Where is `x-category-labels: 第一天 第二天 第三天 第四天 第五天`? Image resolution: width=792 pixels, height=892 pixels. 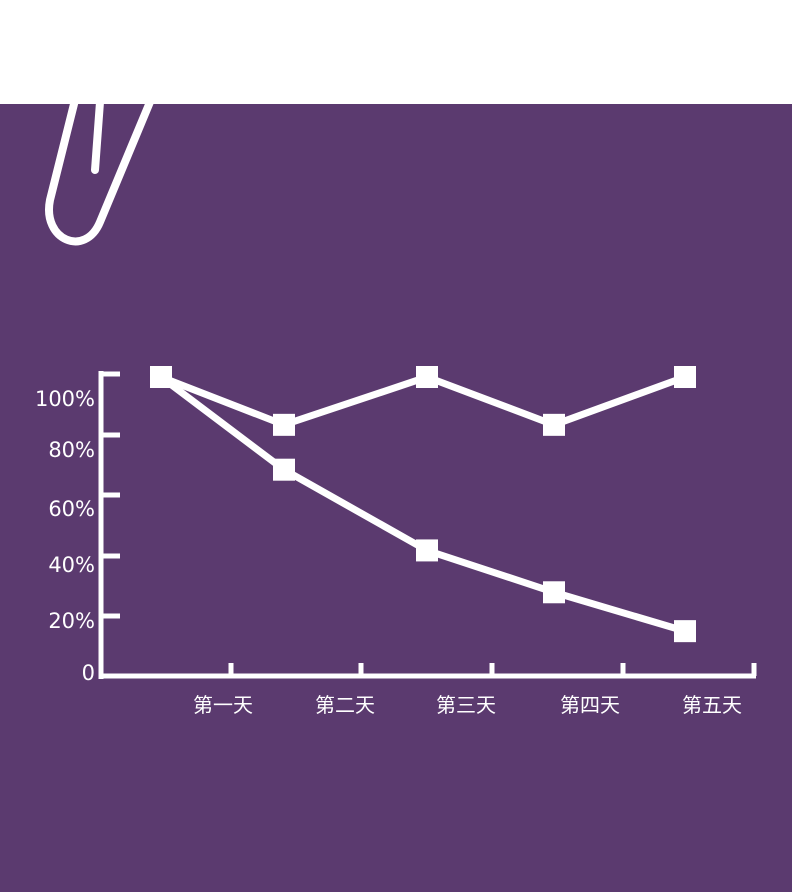 x-category-labels: 第一天 第二天 第三天 第四天 第五天 is located at coordinates (467, 705).